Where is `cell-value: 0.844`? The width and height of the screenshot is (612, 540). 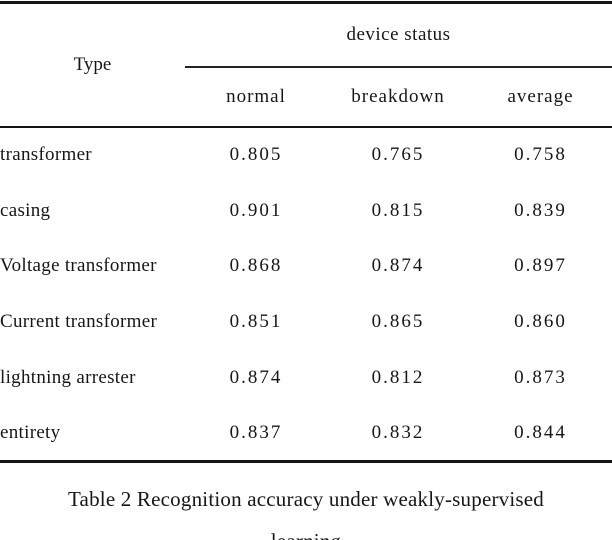 cell-value: 0.844 is located at coordinates (540, 432).